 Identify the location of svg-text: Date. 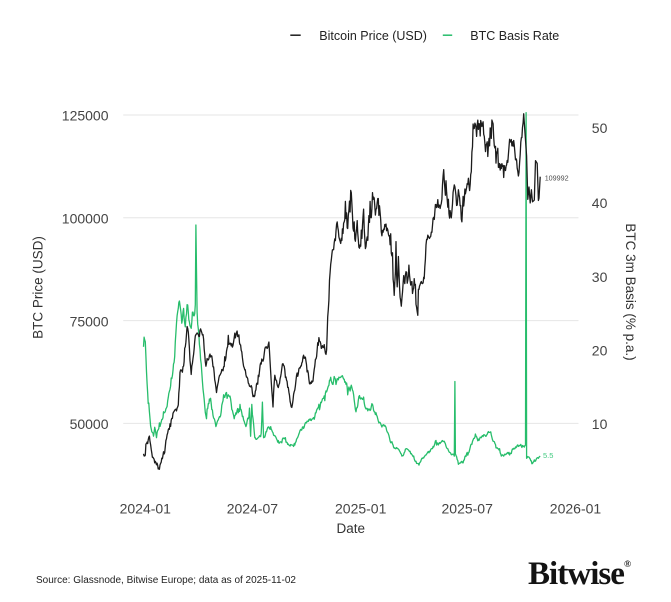
(351, 528).